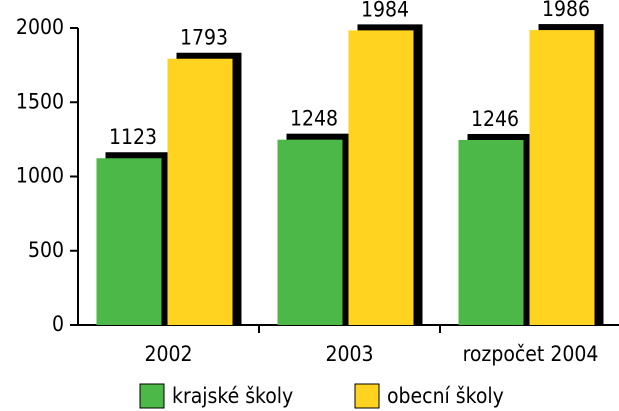 This screenshot has height=411, width=619. What do you see at coordinates (495, 119) in the screenshot?
I see `value-label: 1246` at bounding box center [495, 119].